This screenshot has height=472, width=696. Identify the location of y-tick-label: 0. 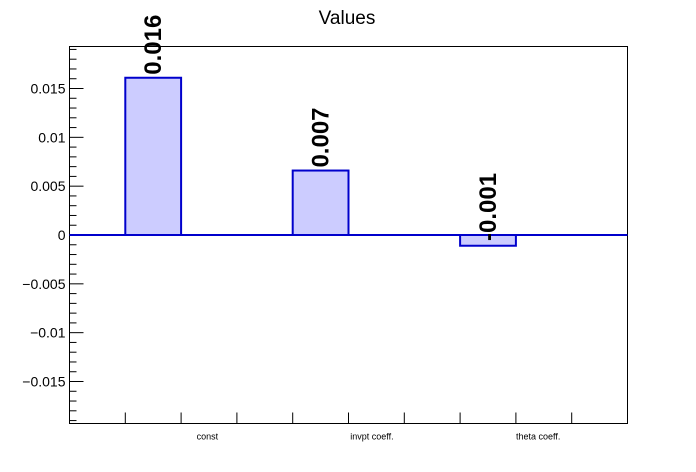
(62, 235).